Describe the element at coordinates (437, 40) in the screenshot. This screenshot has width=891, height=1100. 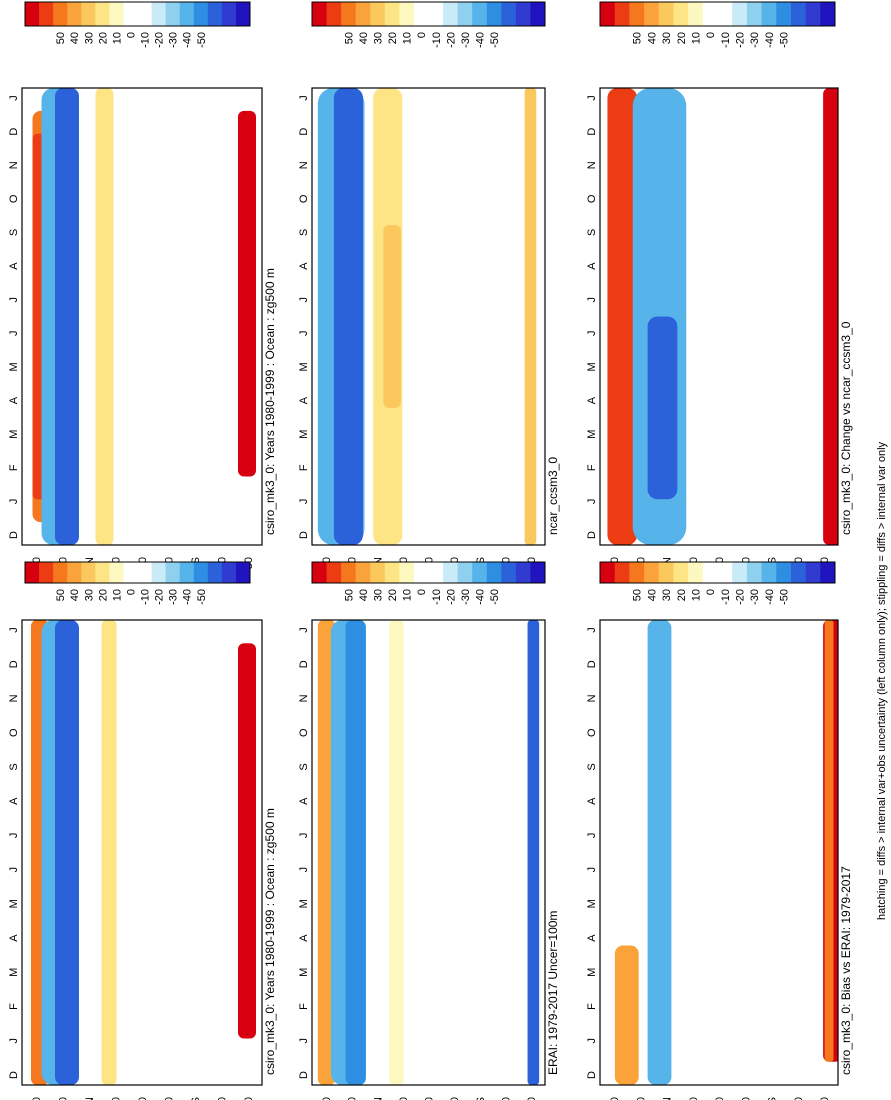
I see `colorbar-label: -10` at that location.